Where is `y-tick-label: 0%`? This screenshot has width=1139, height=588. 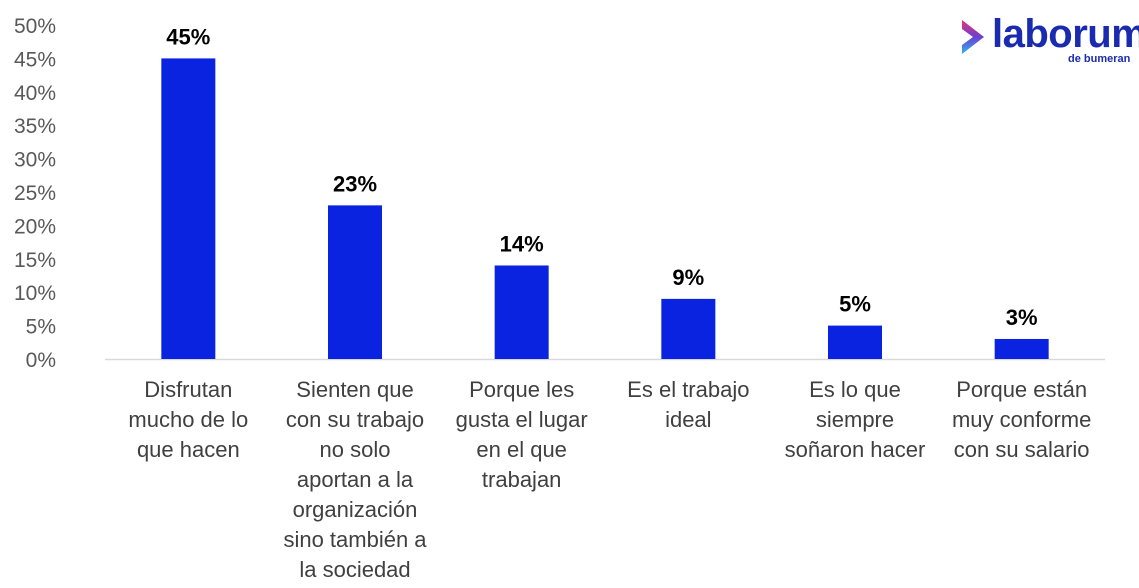
y-tick-label: 0% is located at coordinates (41, 360).